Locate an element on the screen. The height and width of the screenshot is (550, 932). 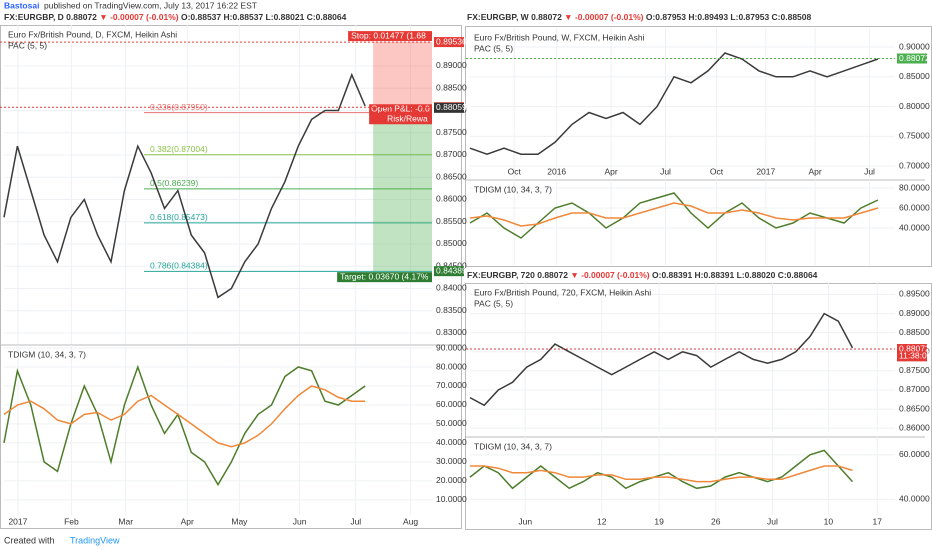
y-tick-label: 30.0000 is located at coordinates (451, 461).